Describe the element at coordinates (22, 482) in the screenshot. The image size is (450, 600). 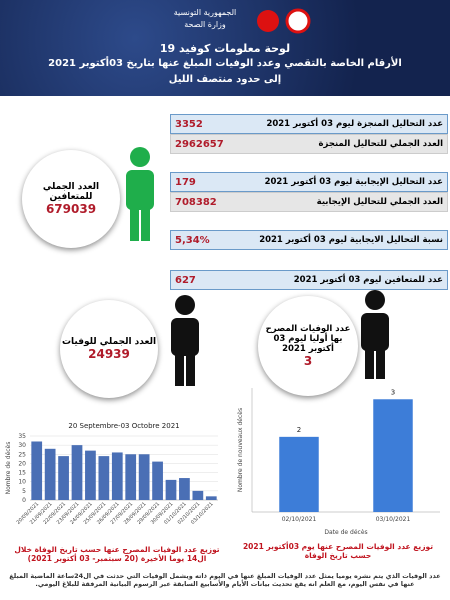
I see `y-tick-label: 10` at that location.